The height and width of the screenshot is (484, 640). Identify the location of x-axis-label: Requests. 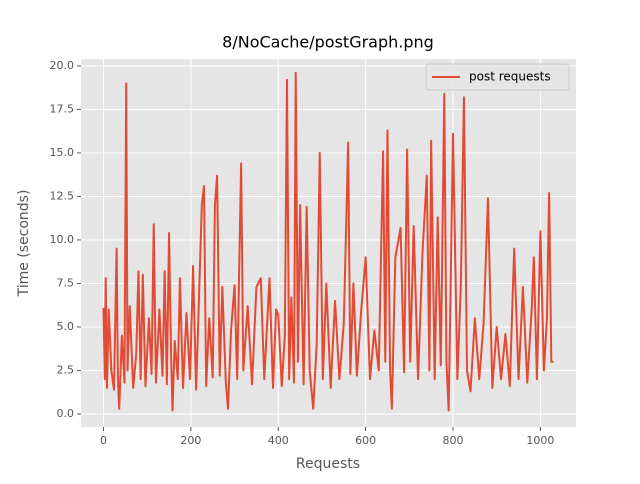
(328, 464).